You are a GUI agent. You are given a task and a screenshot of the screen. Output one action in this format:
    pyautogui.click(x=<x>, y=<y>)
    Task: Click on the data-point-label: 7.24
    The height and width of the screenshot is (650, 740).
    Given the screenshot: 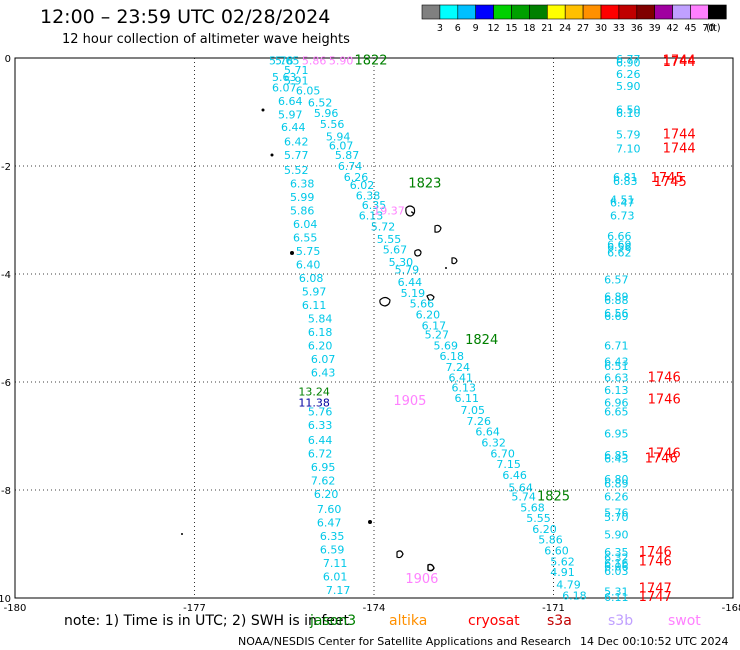 What is the action you would take?
    pyautogui.click(x=458, y=367)
    